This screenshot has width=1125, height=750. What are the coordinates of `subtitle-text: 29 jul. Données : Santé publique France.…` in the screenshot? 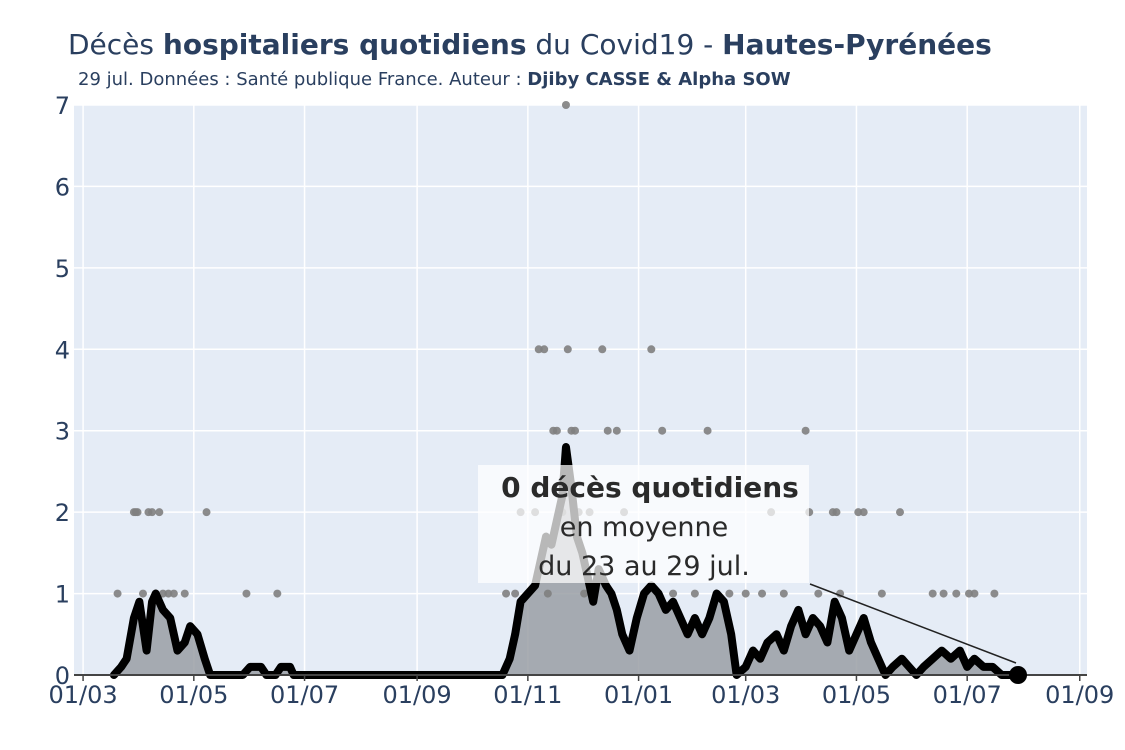 It's located at (303, 79).